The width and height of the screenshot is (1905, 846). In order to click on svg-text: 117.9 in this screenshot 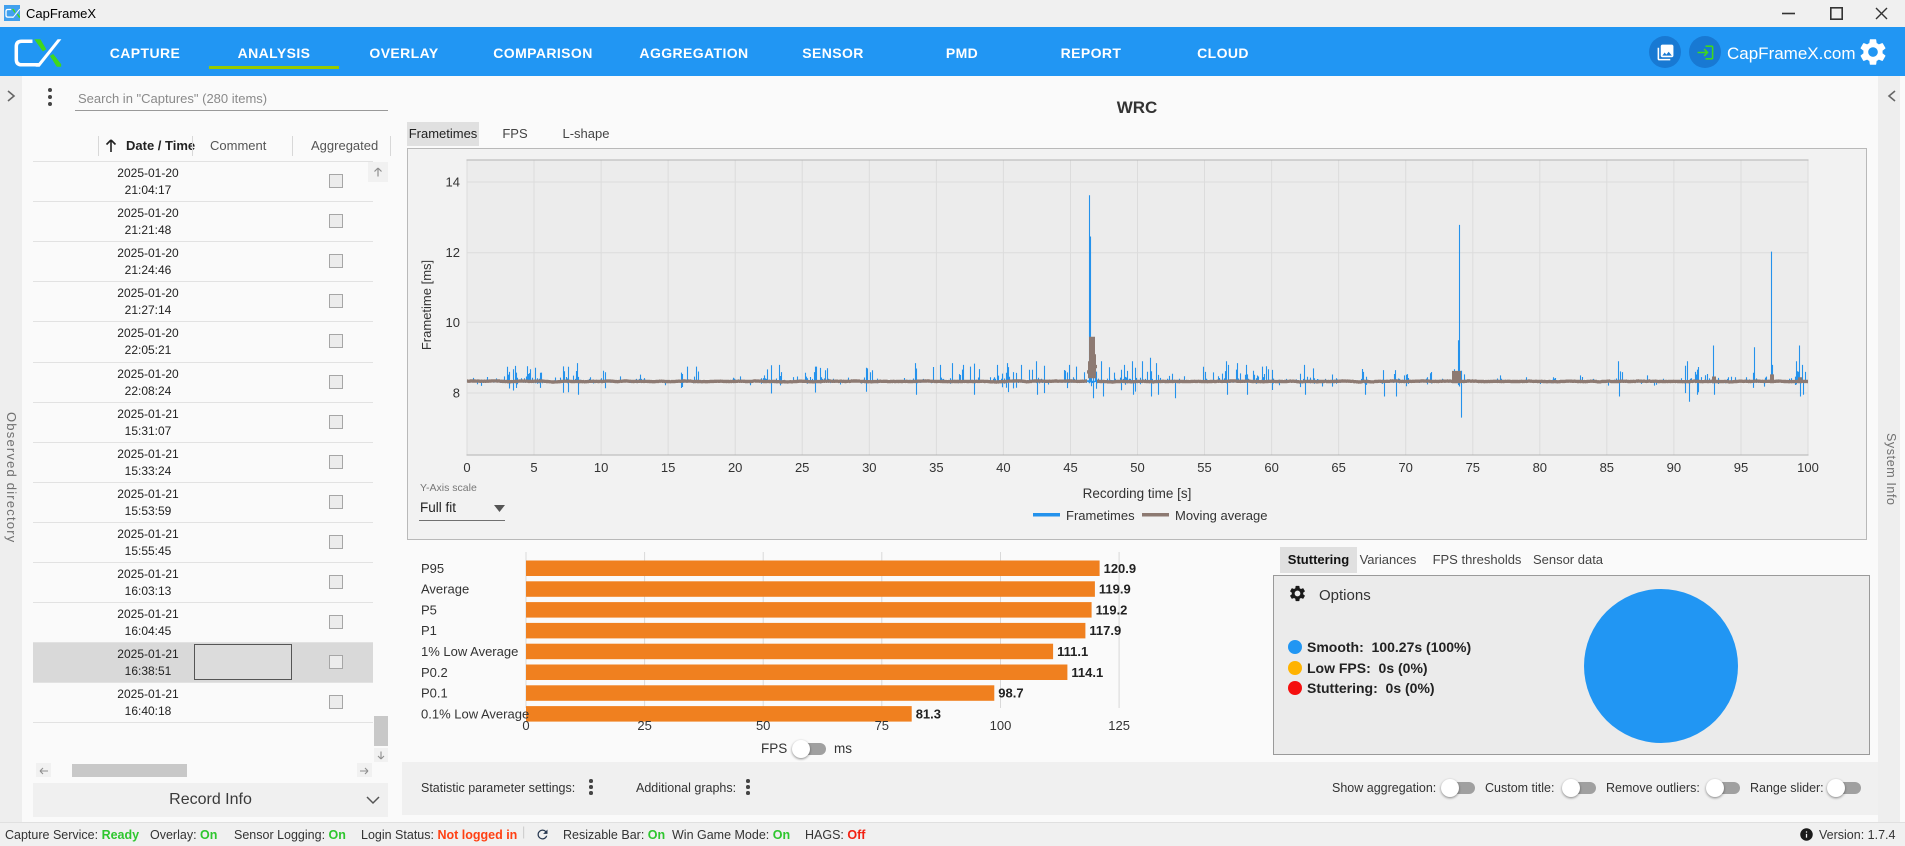, I will do `click(1105, 630)`.